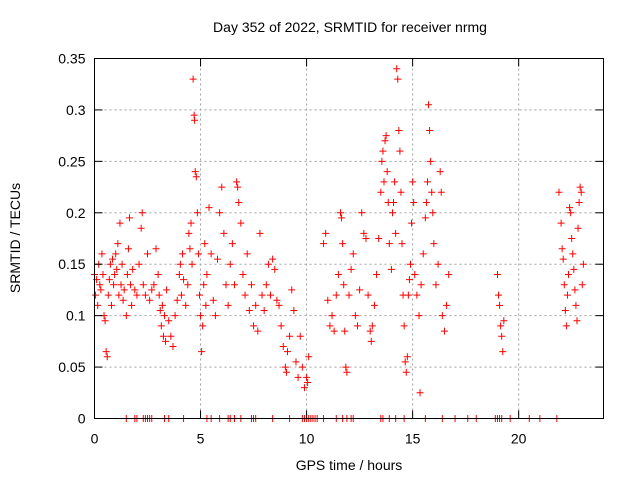 The height and width of the screenshot is (480, 640). I want to click on y-tick-label: 0.35, so click(71, 59).